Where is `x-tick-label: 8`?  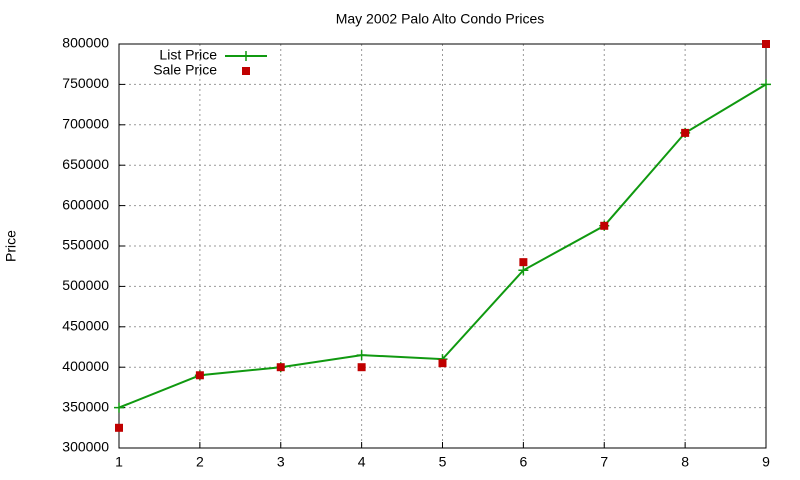
x-tick-label: 8 is located at coordinates (685, 462).